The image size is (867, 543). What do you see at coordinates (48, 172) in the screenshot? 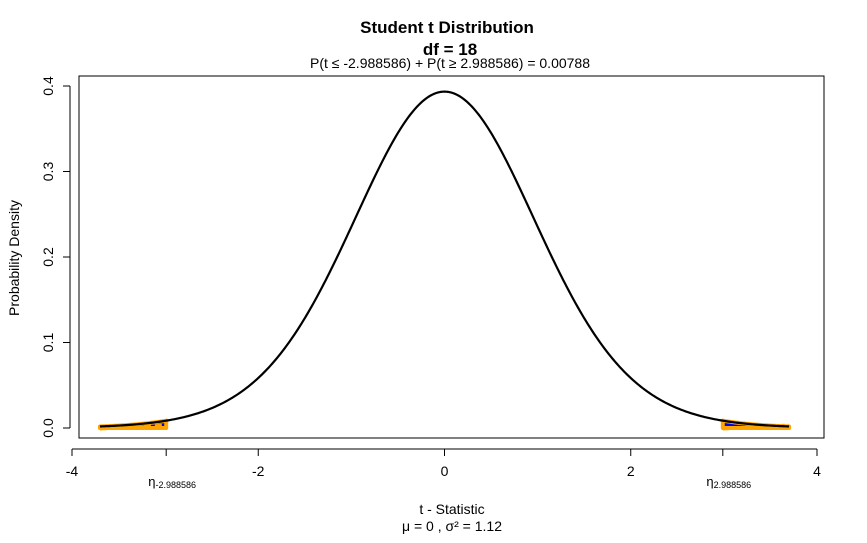
I see `y-tick-label: 0.3` at bounding box center [48, 172].